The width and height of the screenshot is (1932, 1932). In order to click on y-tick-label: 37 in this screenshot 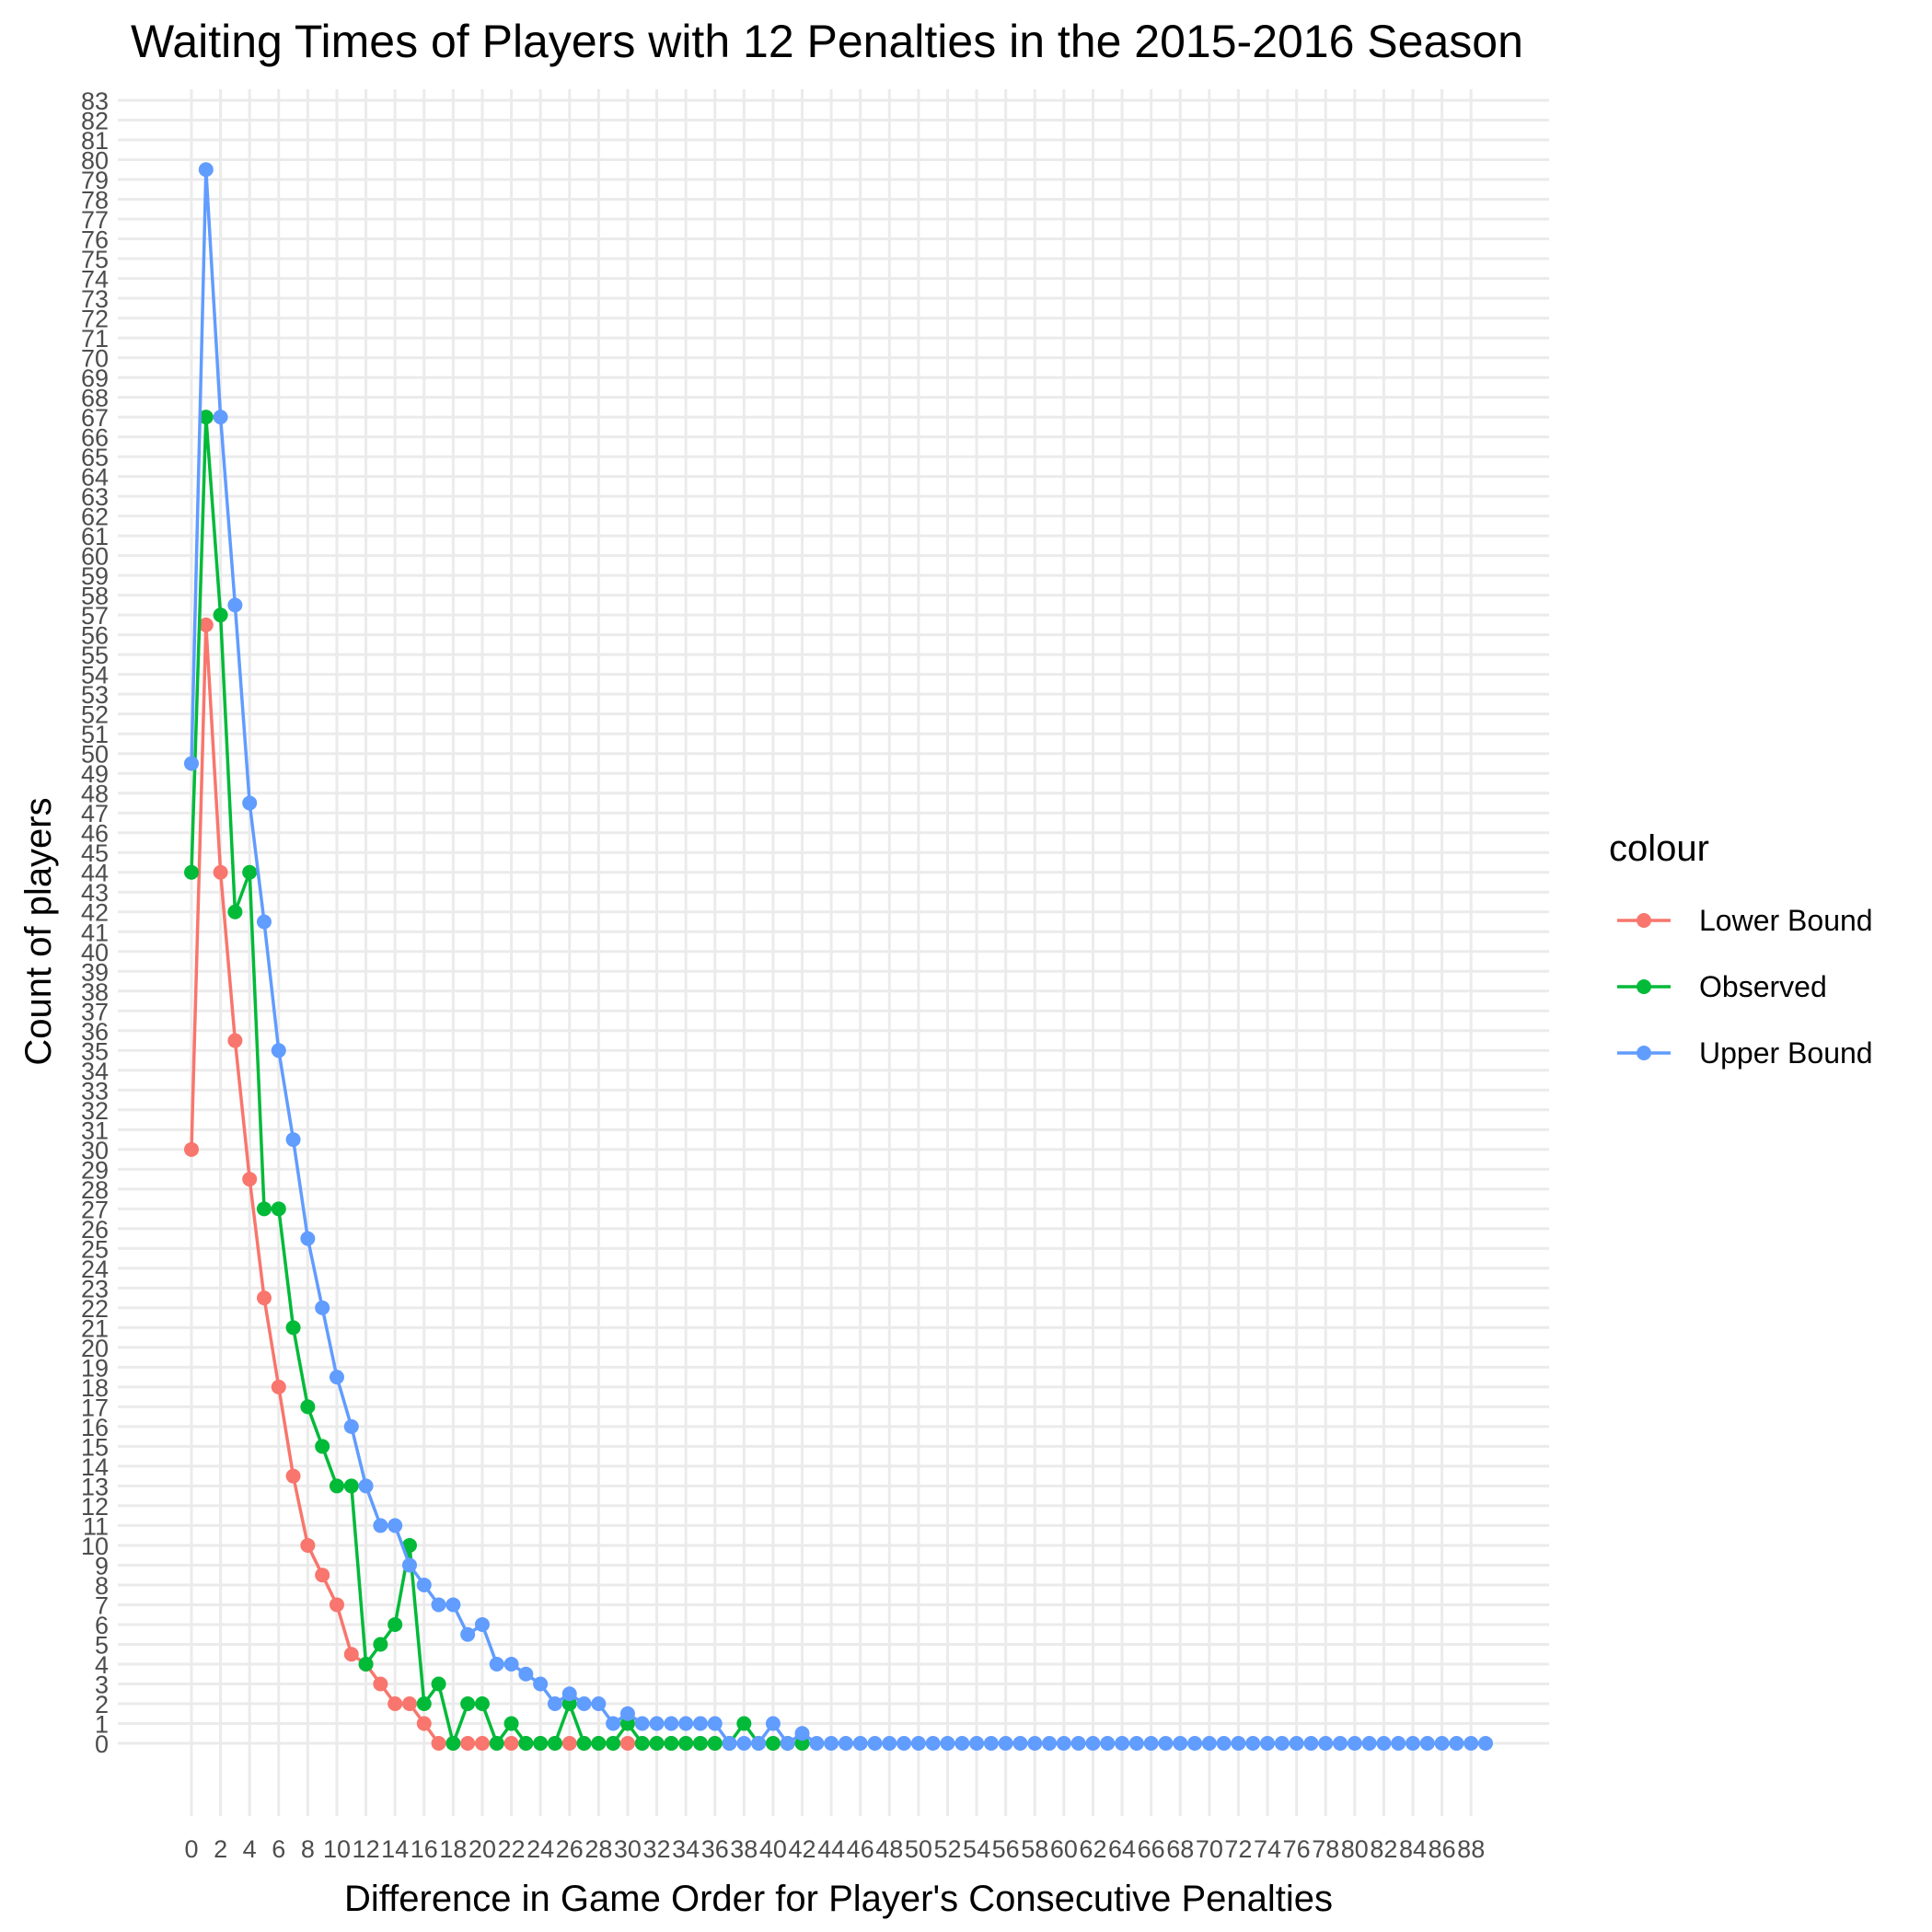, I will do `click(95, 1011)`.